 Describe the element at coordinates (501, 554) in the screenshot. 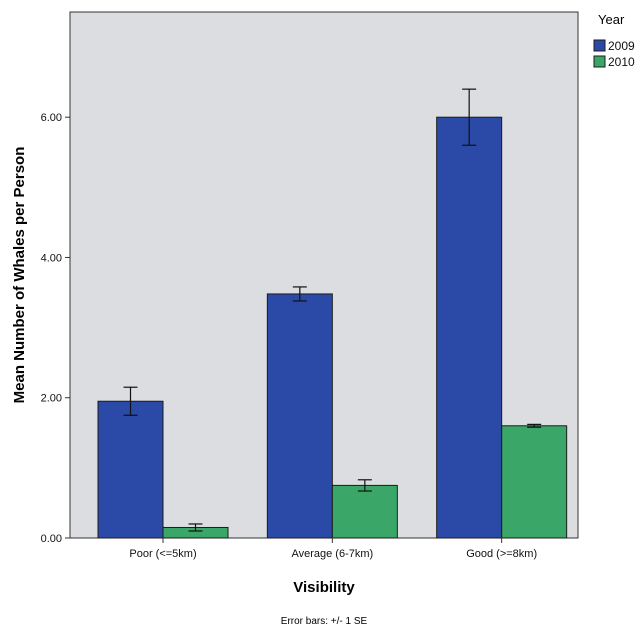

I see `x-tick-label: Good (>=8km)` at that location.